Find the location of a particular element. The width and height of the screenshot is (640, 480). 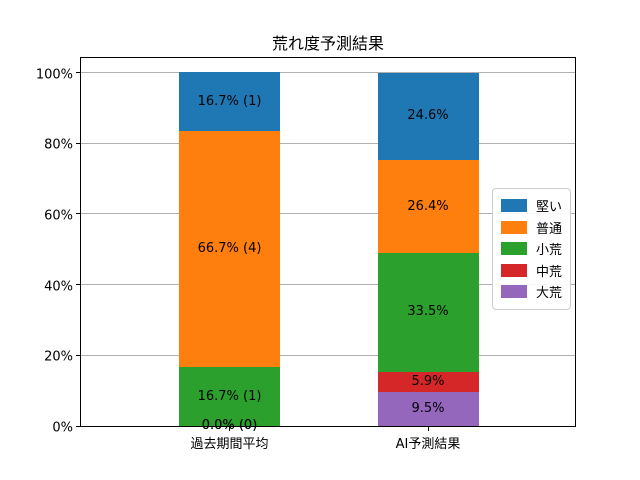

bar-segment-label: 66.7% (4) is located at coordinates (229, 249).